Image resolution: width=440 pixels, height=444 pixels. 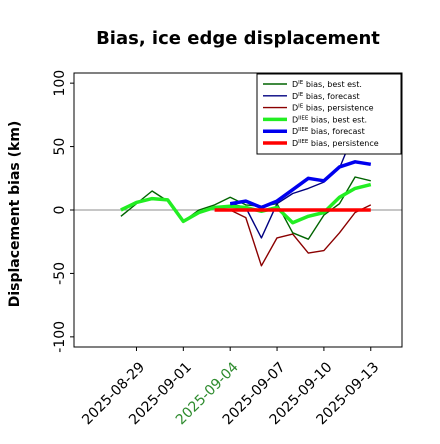 I want to click on legend-entry: DIIEE bias, forecast, so click(x=328, y=131).